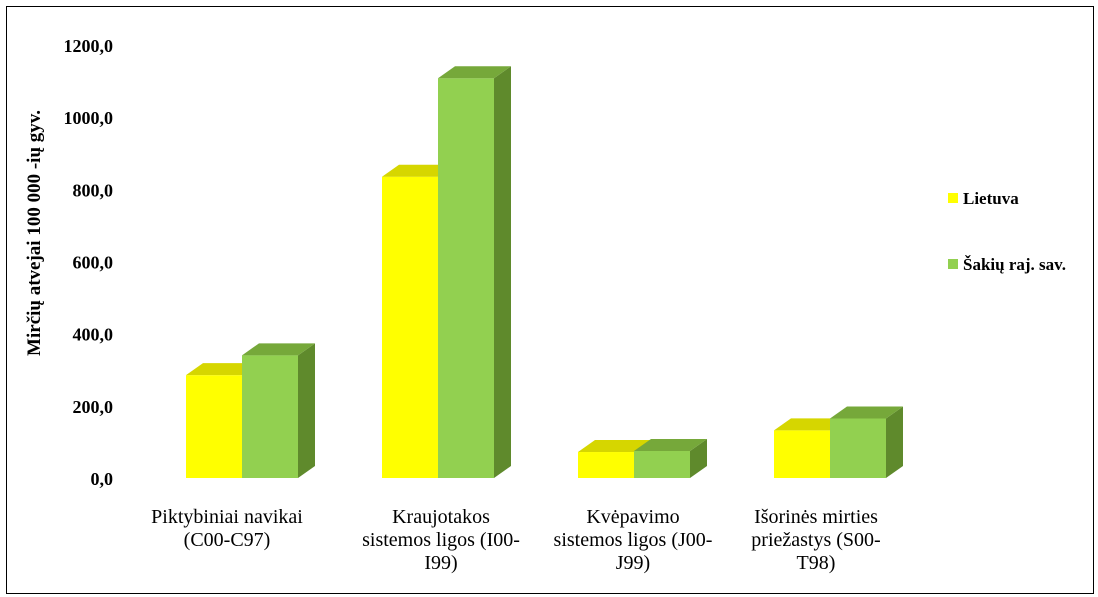 Image resolution: width=1098 pixels, height=597 pixels. Describe the element at coordinates (93, 407) in the screenshot. I see `y-tick-label: 200,0` at that location.